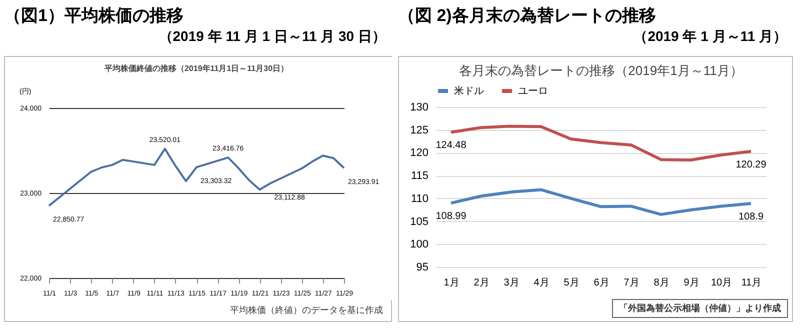 This screenshot has height=335, width=801. I want to click on legend-label: 米ドル, so click(469, 91).